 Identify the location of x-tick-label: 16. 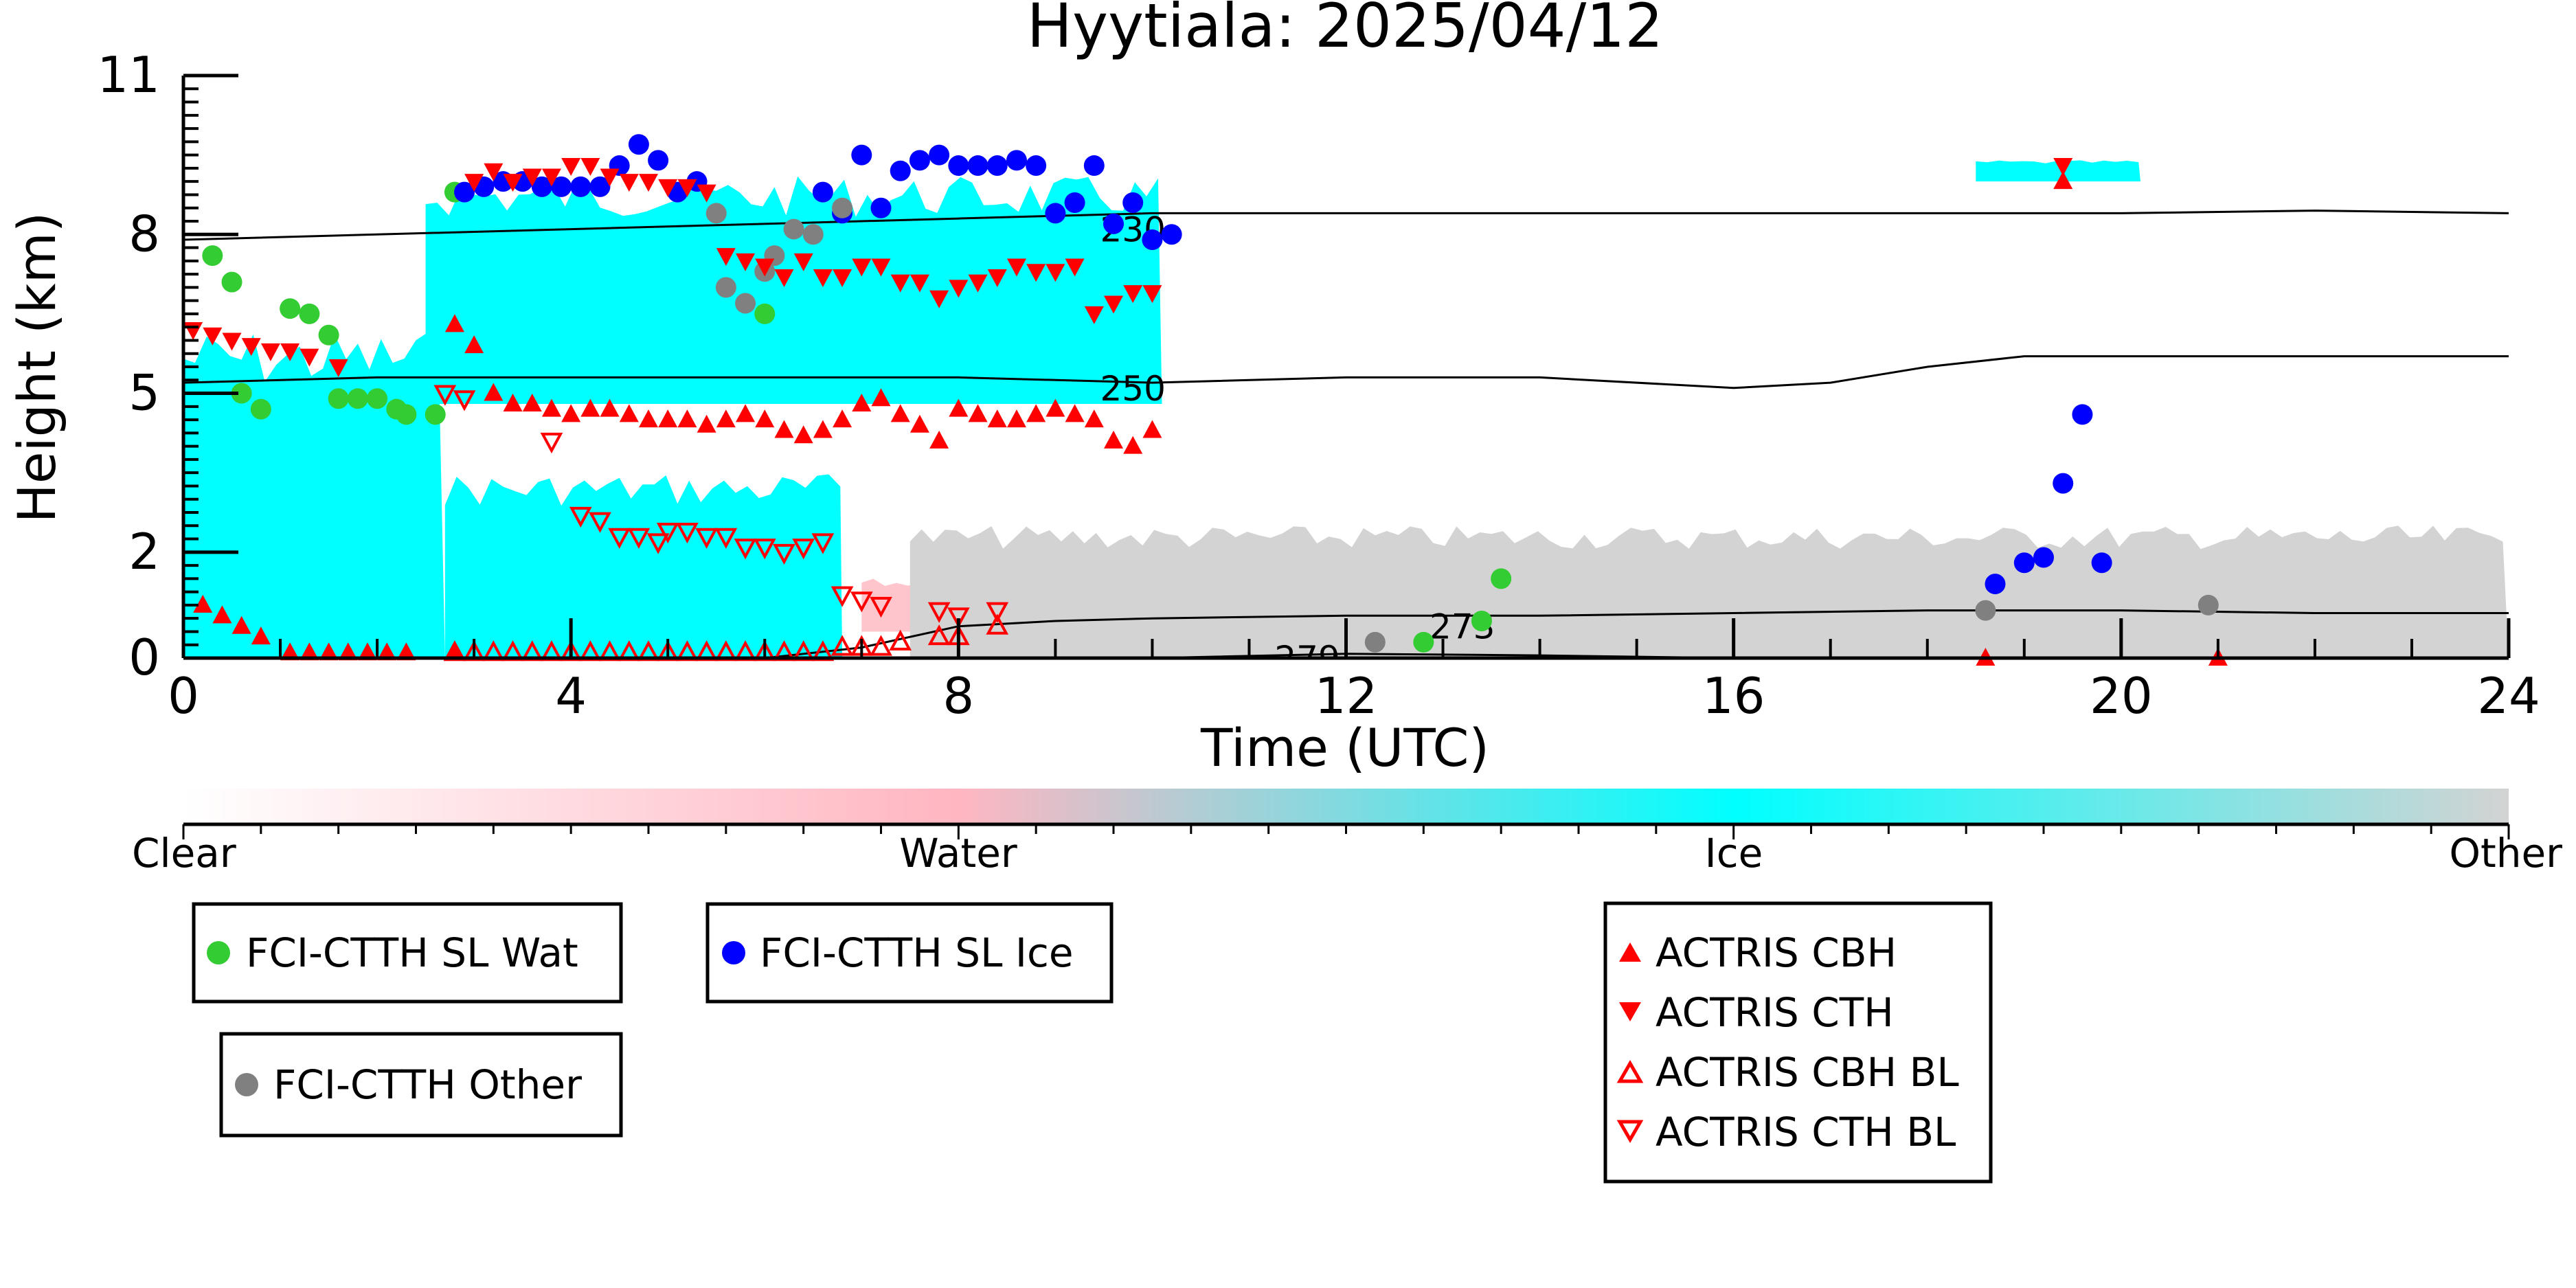
(1733, 696).